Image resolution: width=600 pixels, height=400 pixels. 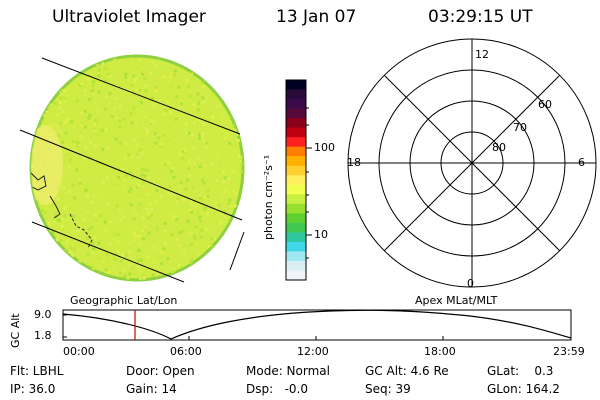 I want to click on mode-info: Mode: Normal, so click(x=288, y=371).